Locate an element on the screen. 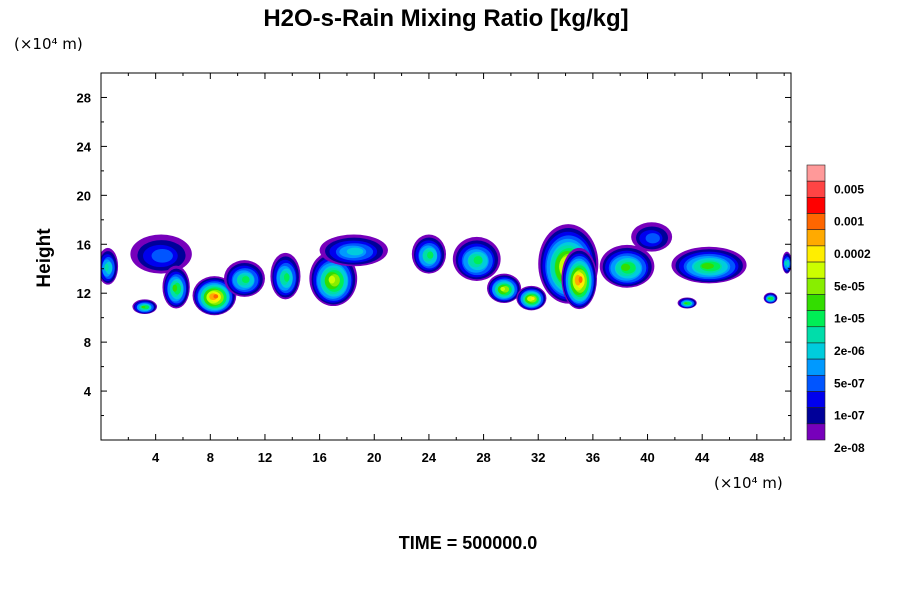 Image resolution: width=900 pixels, height=600 pixels. colorbar-label: 5e-05 is located at coordinates (849, 286).